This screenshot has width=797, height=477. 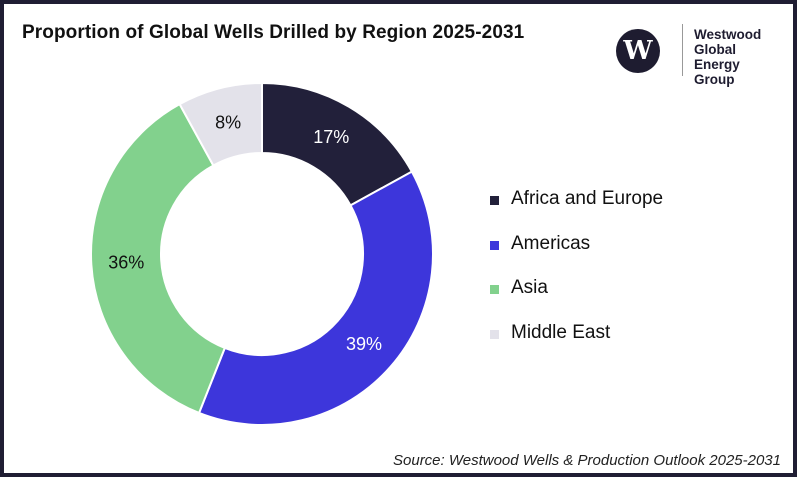 What do you see at coordinates (728, 34) in the screenshot?
I see `logo-line-1: Westwood` at bounding box center [728, 34].